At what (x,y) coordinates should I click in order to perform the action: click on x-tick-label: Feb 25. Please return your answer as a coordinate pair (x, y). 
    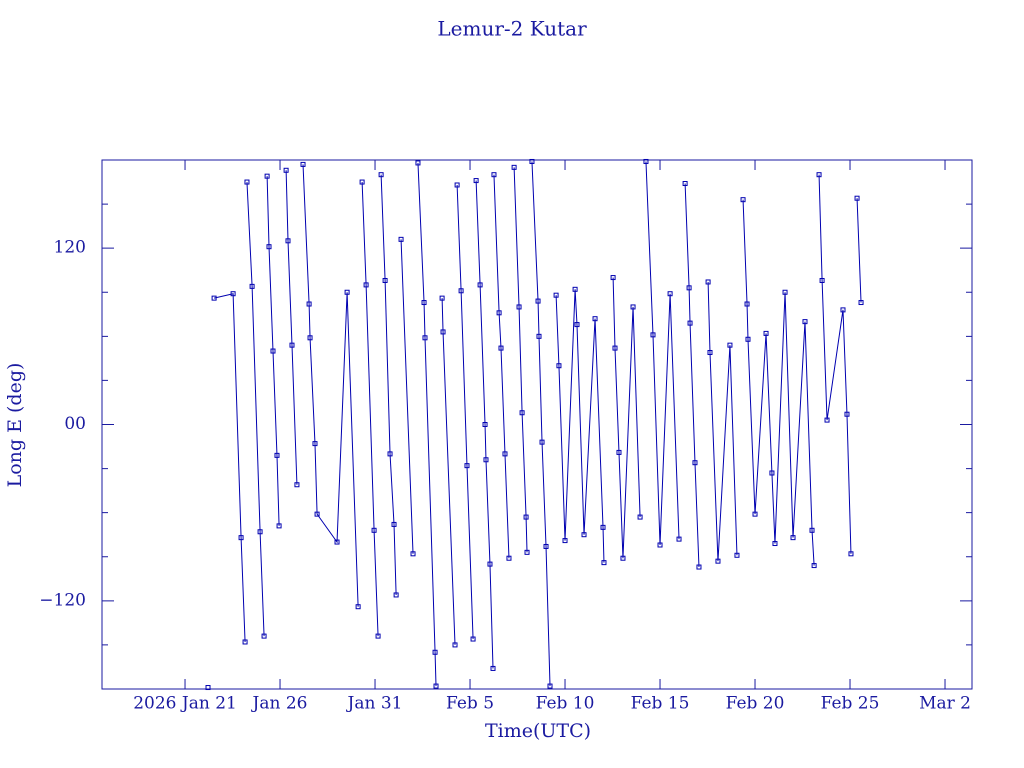
    Looking at the image, I should click on (850, 704).